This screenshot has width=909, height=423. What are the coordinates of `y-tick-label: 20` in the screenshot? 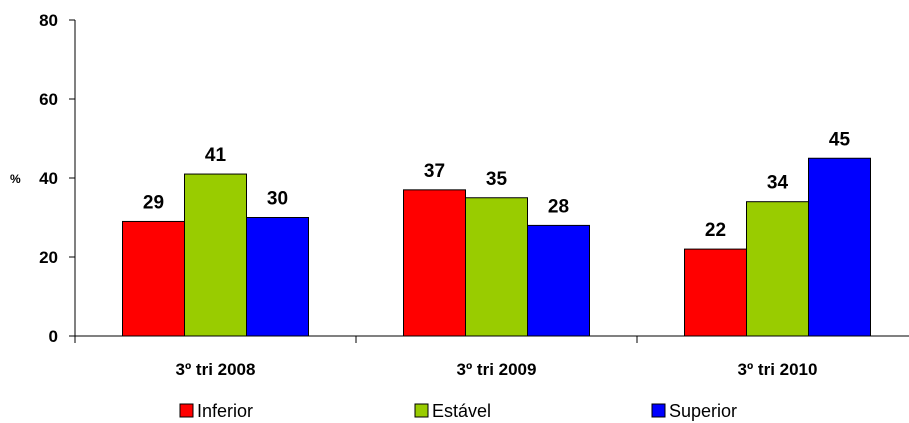 It's located at (48, 257).